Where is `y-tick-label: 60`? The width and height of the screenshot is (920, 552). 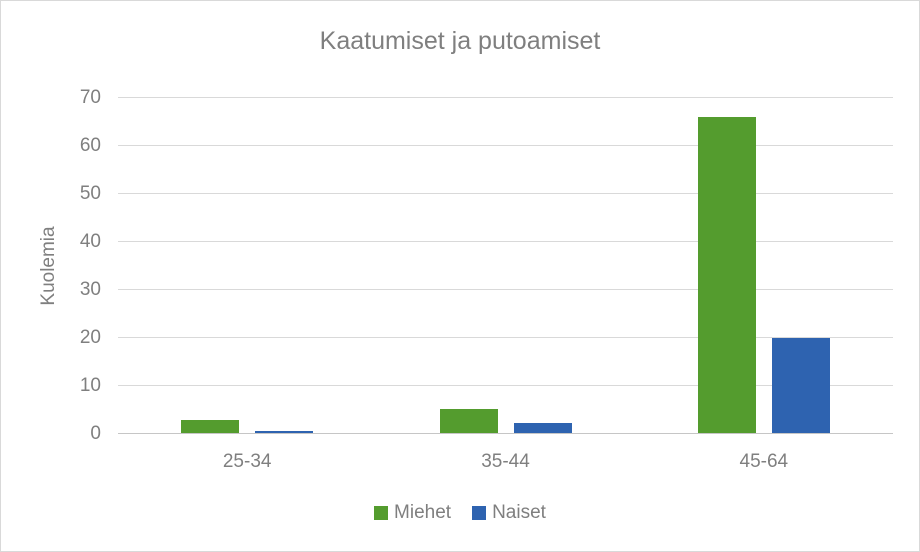
y-tick-label: 60 is located at coordinates (90, 145).